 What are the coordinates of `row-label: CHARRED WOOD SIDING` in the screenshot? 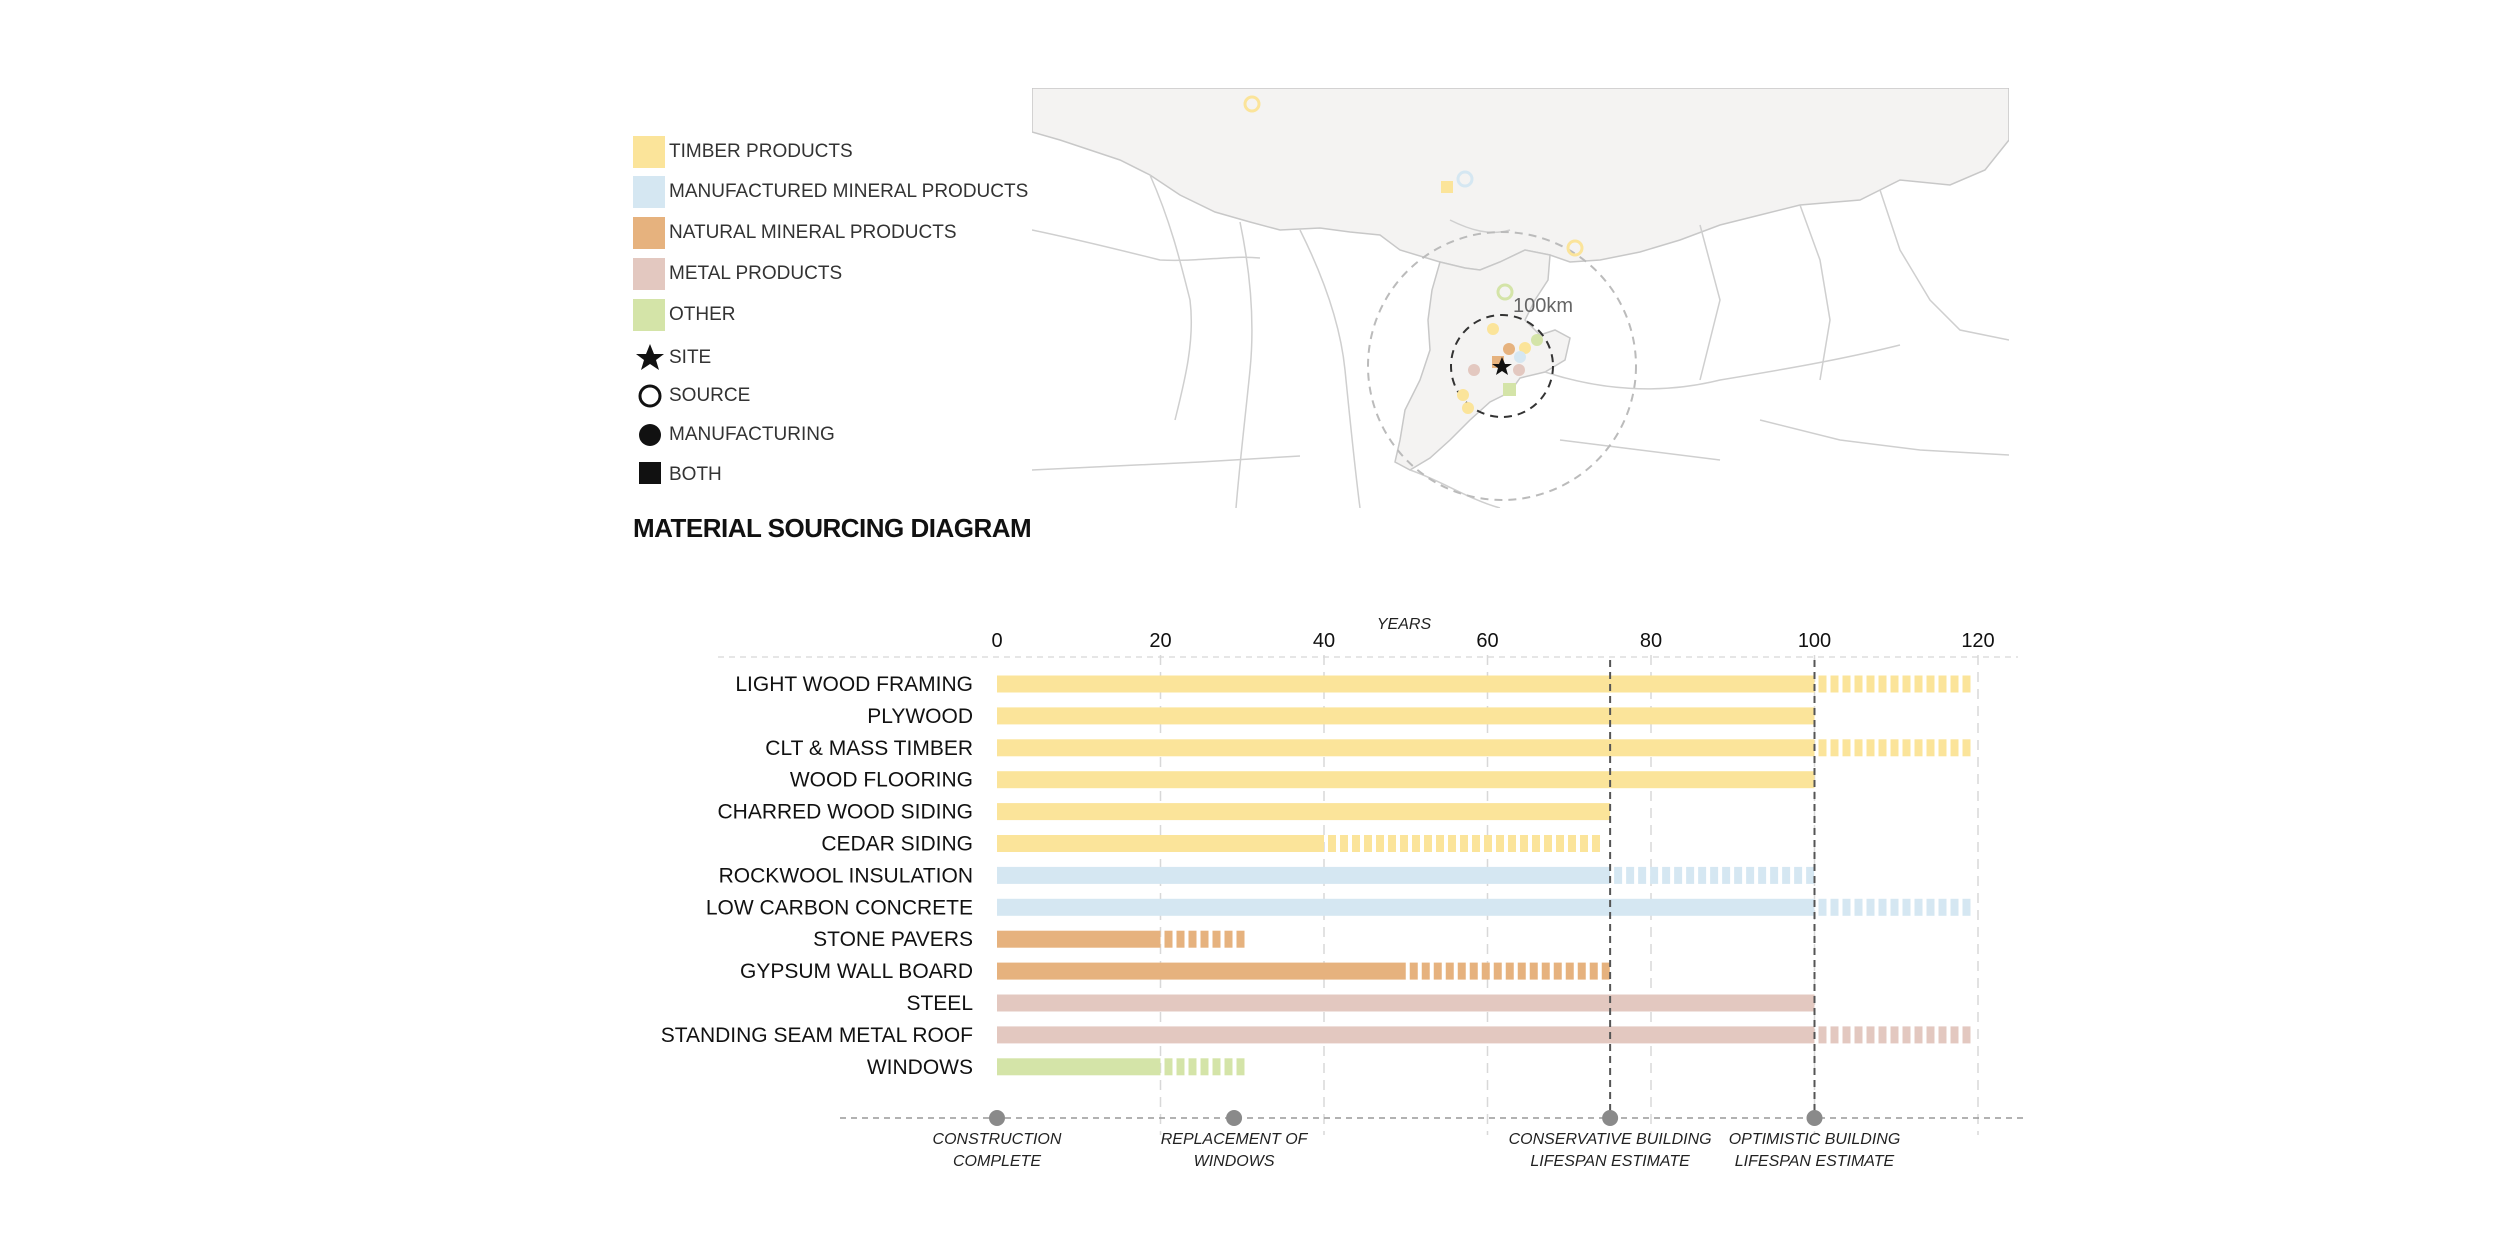 It's located at (845, 812).